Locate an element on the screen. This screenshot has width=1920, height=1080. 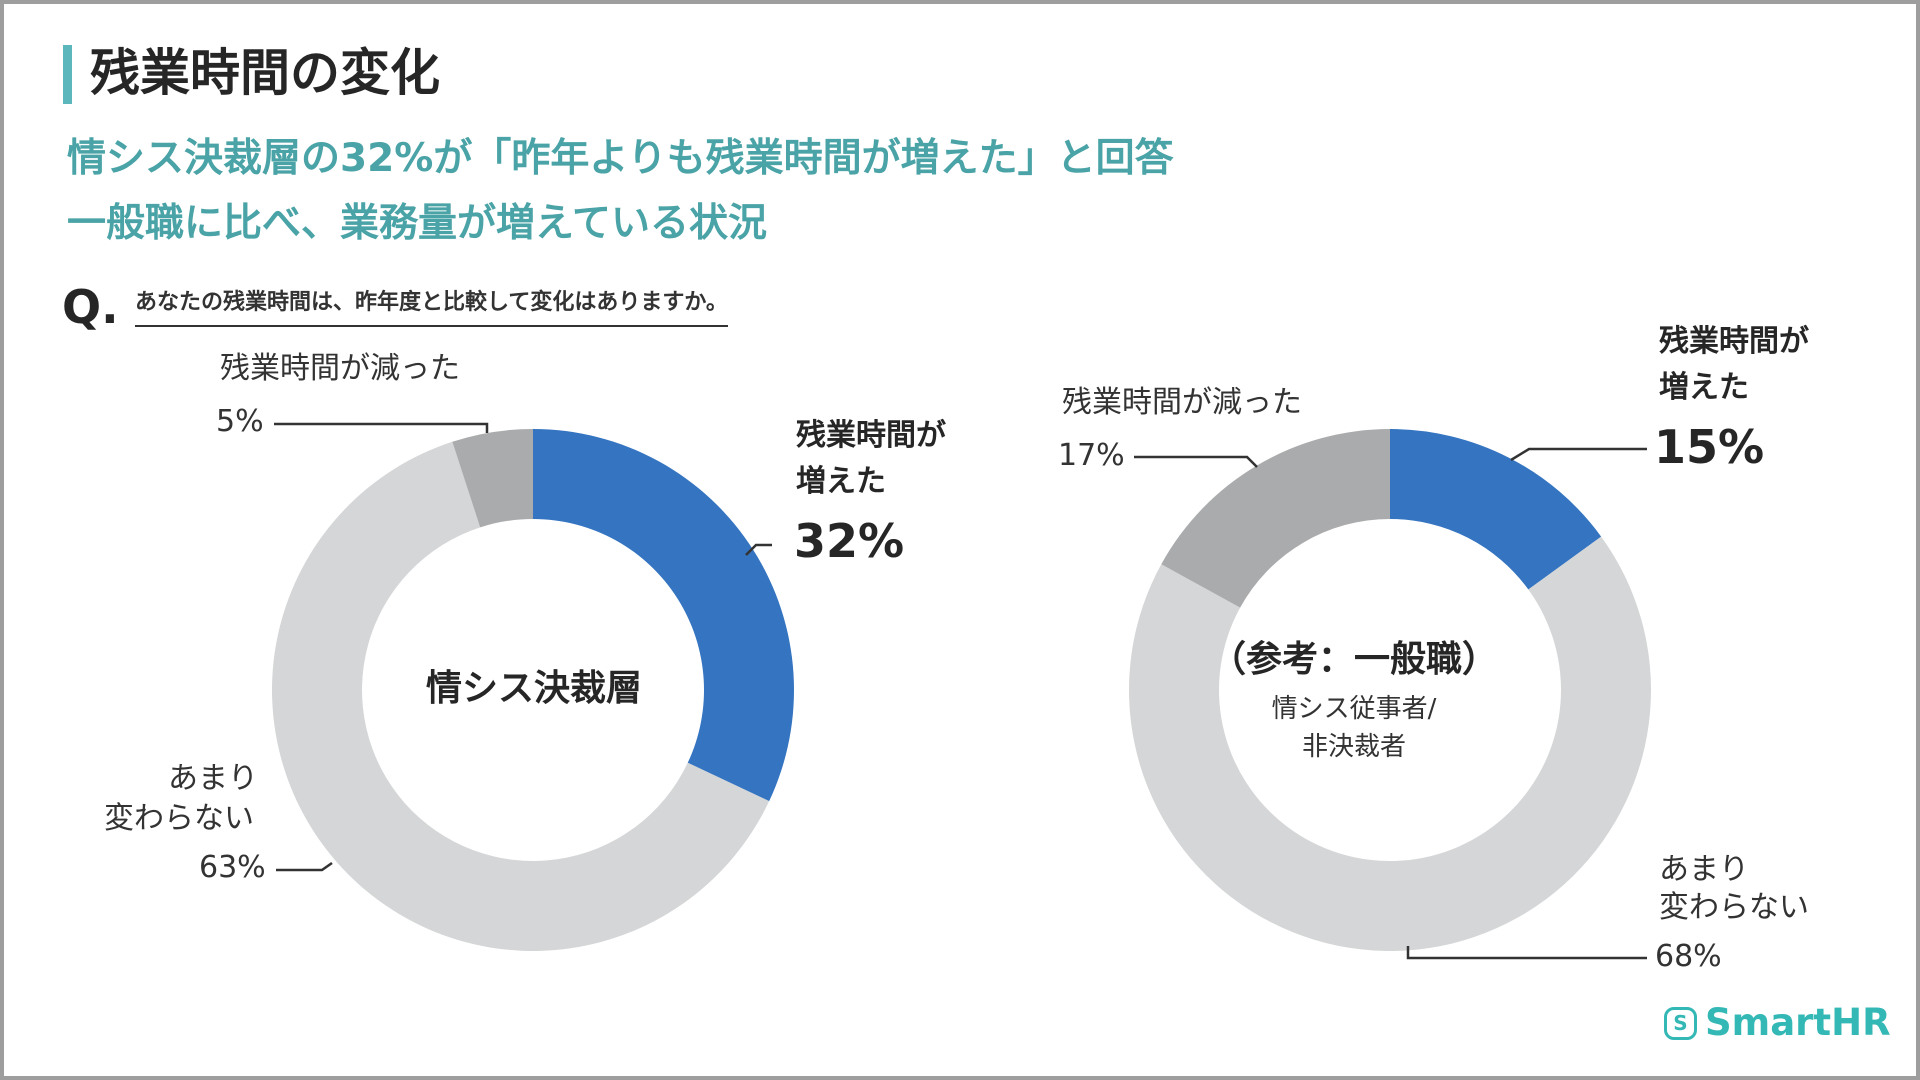
headline-line-1: 情シス決裁層の32%が「昨年よりも残業時間が増えた」と回答 is located at coordinates (620, 158).